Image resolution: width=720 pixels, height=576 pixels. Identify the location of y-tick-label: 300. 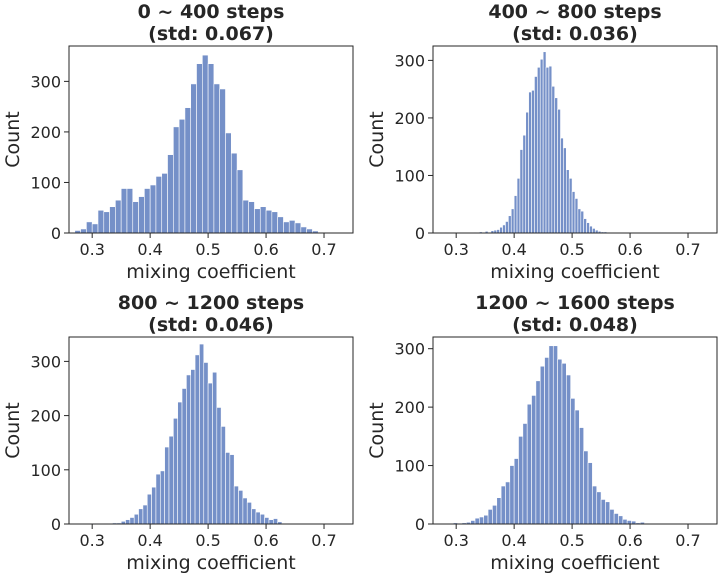
(45, 81).